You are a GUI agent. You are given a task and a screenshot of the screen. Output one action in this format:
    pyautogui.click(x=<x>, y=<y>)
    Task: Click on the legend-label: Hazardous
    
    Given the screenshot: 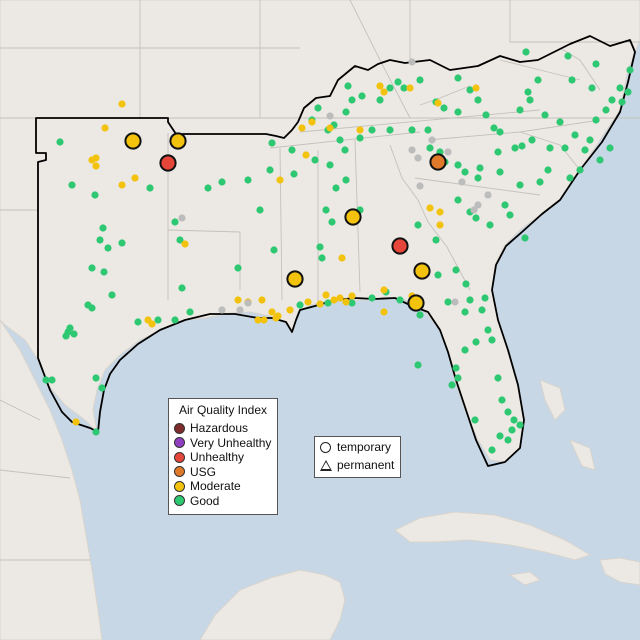 What is the action you would take?
    pyautogui.click(x=219, y=428)
    